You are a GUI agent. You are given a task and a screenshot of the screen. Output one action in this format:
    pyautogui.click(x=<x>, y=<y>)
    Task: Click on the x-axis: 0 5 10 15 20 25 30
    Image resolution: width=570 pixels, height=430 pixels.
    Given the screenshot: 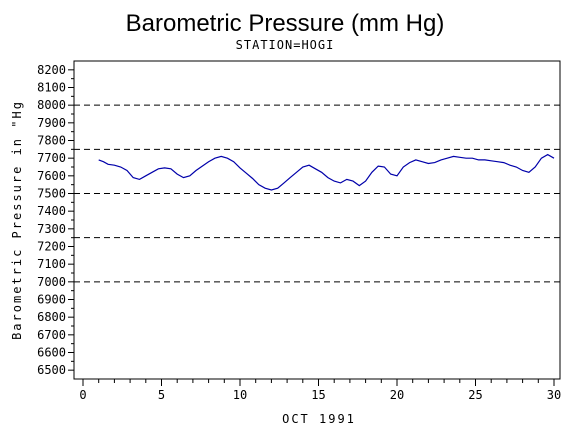 What is the action you would take?
    pyautogui.click(x=320, y=390)
    